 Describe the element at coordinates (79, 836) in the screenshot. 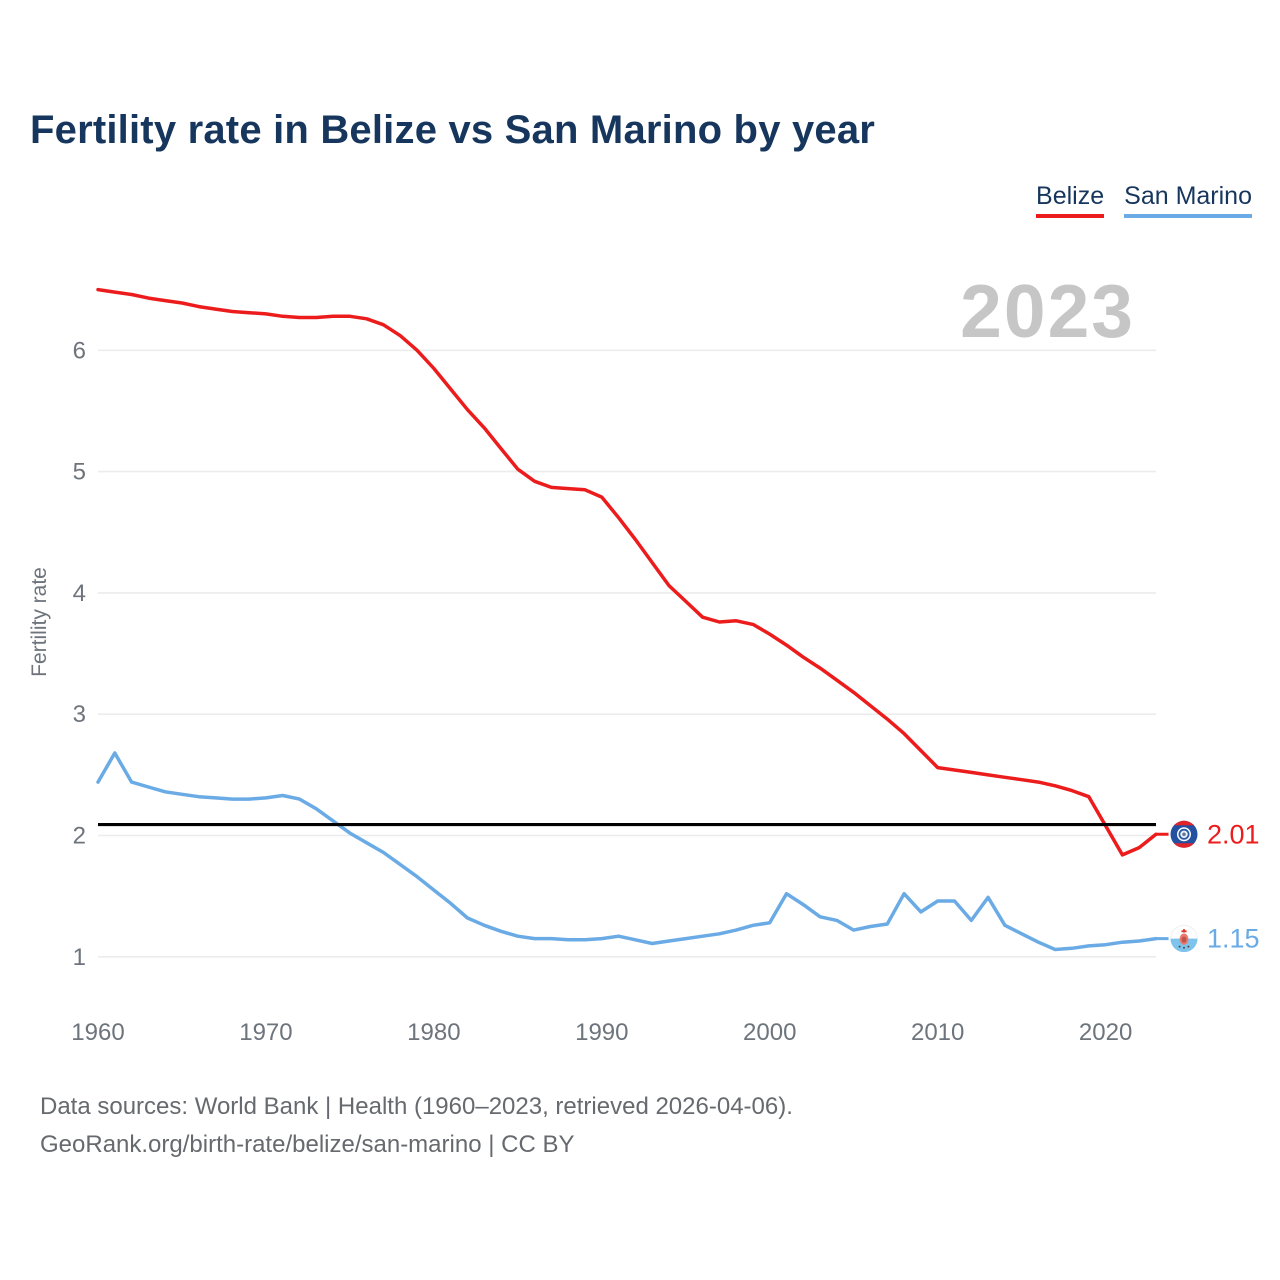

I see `y-tick-label: 2` at that location.